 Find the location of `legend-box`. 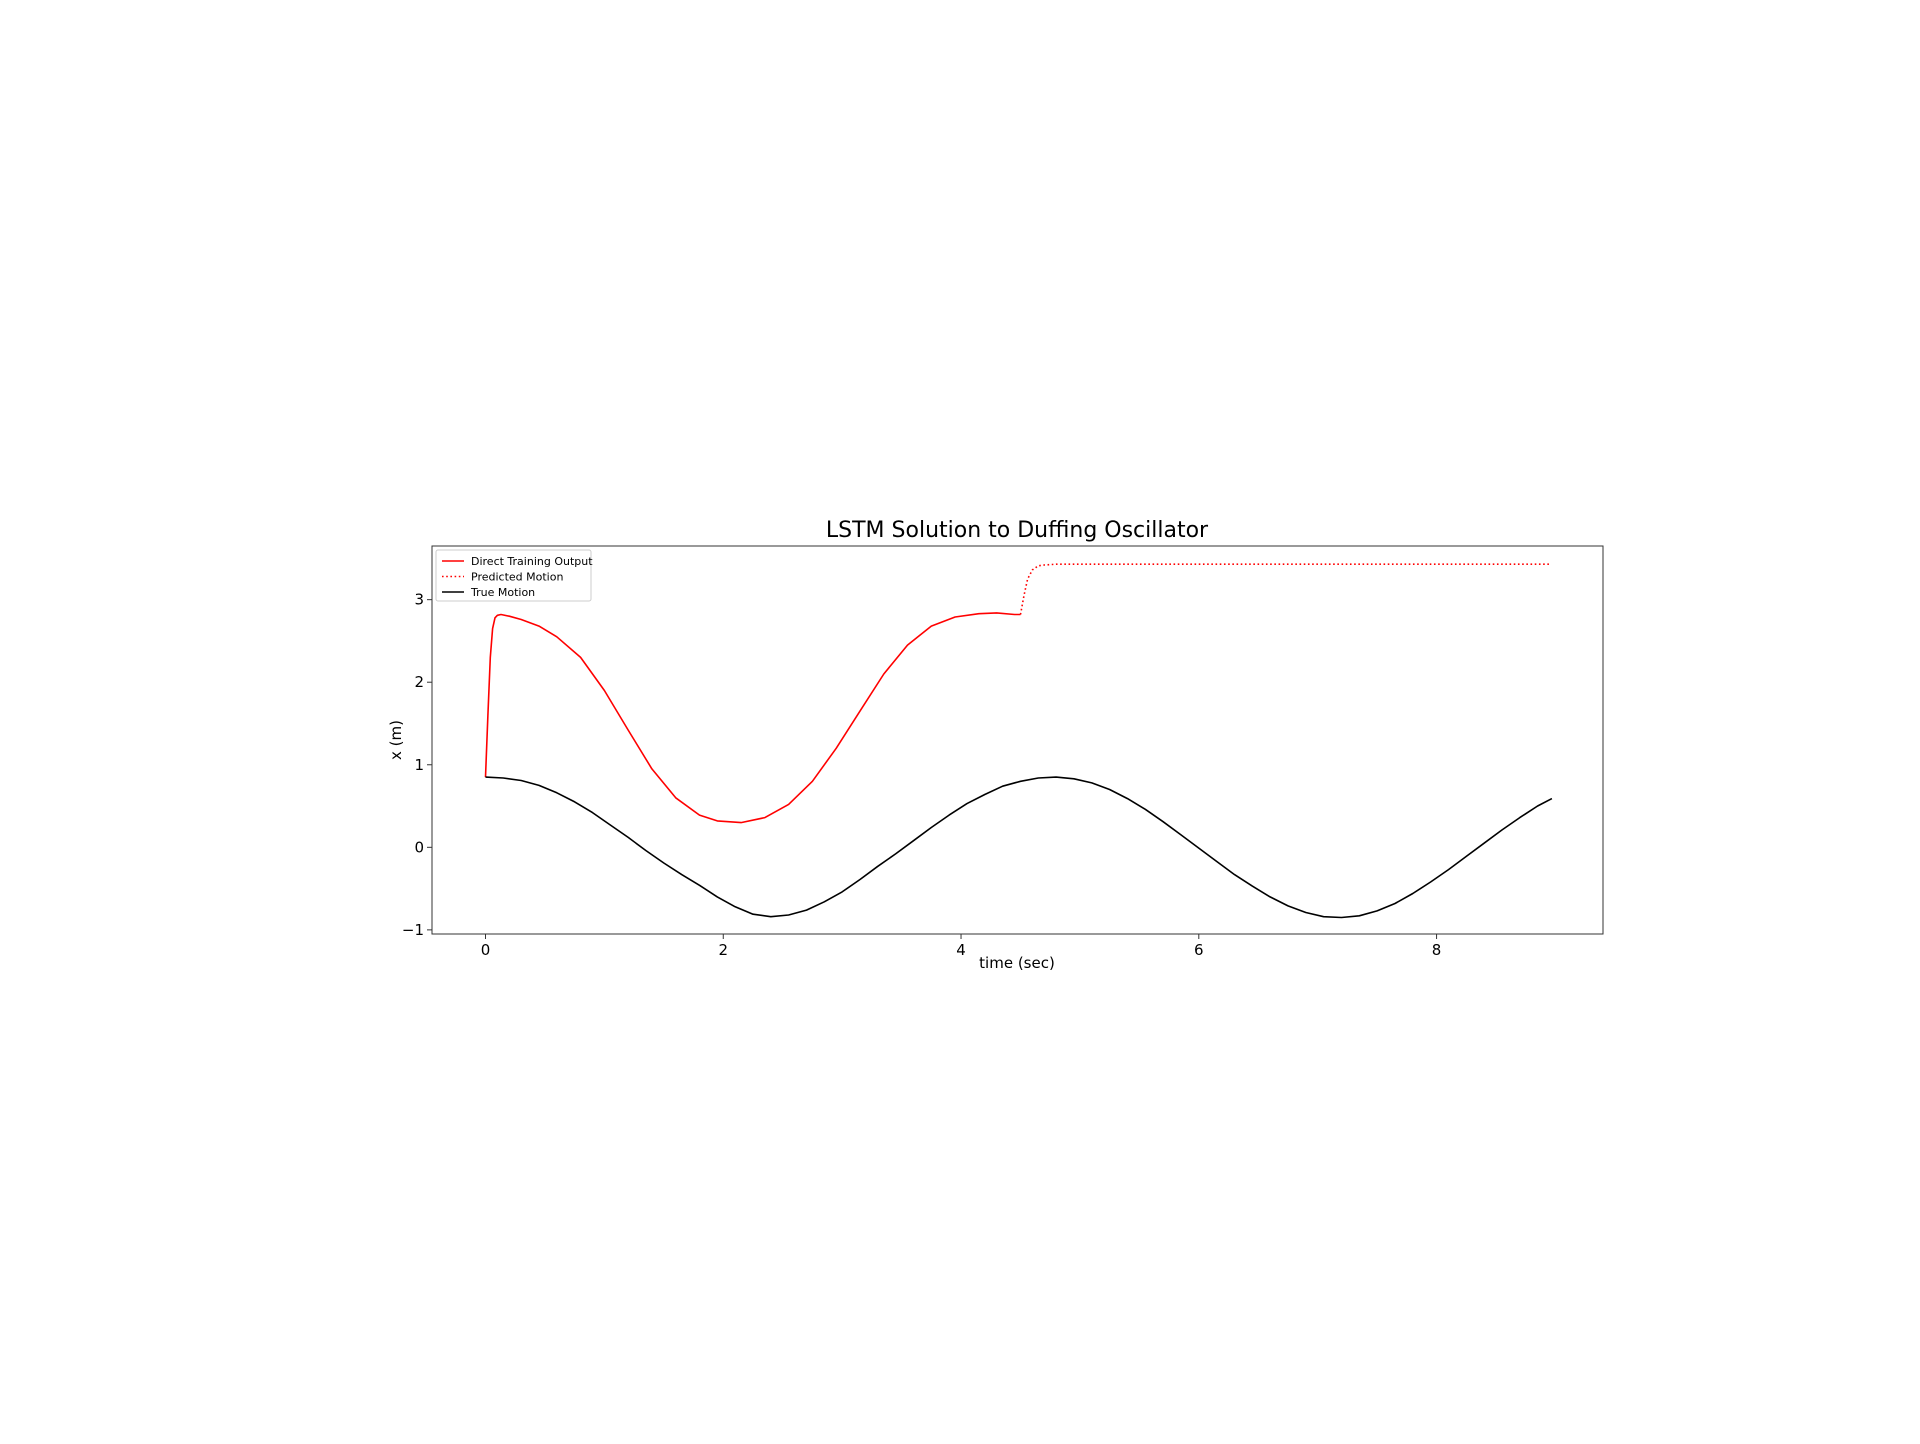

legend-box is located at coordinates (513, 575).